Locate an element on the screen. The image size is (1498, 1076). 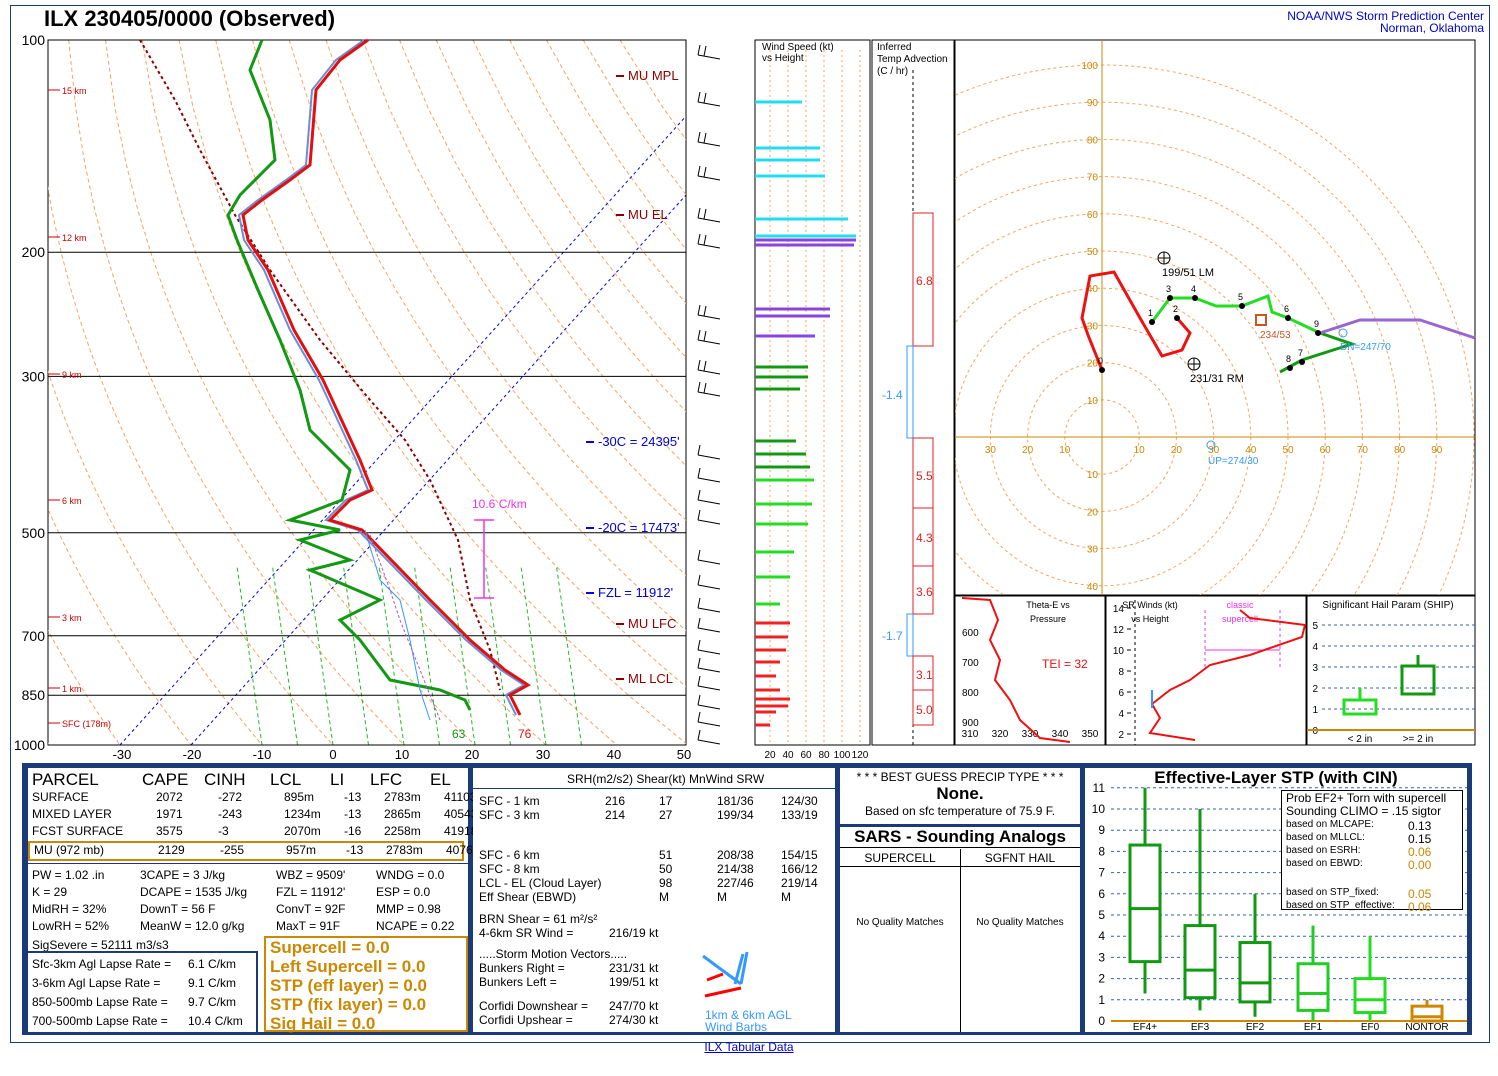
kin-row: 216 is located at coordinates (615, 801).